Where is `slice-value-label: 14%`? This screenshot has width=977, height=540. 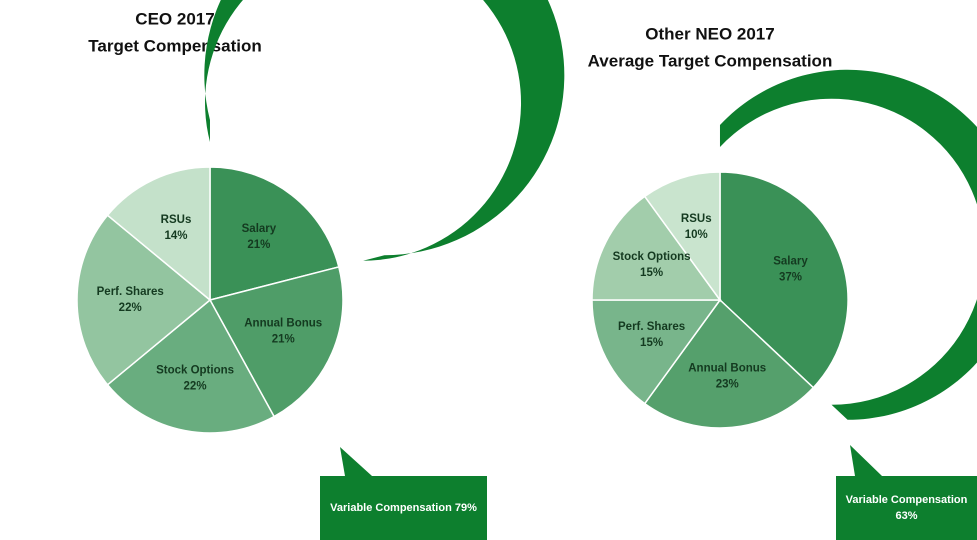 slice-value-label: 14% is located at coordinates (176, 236).